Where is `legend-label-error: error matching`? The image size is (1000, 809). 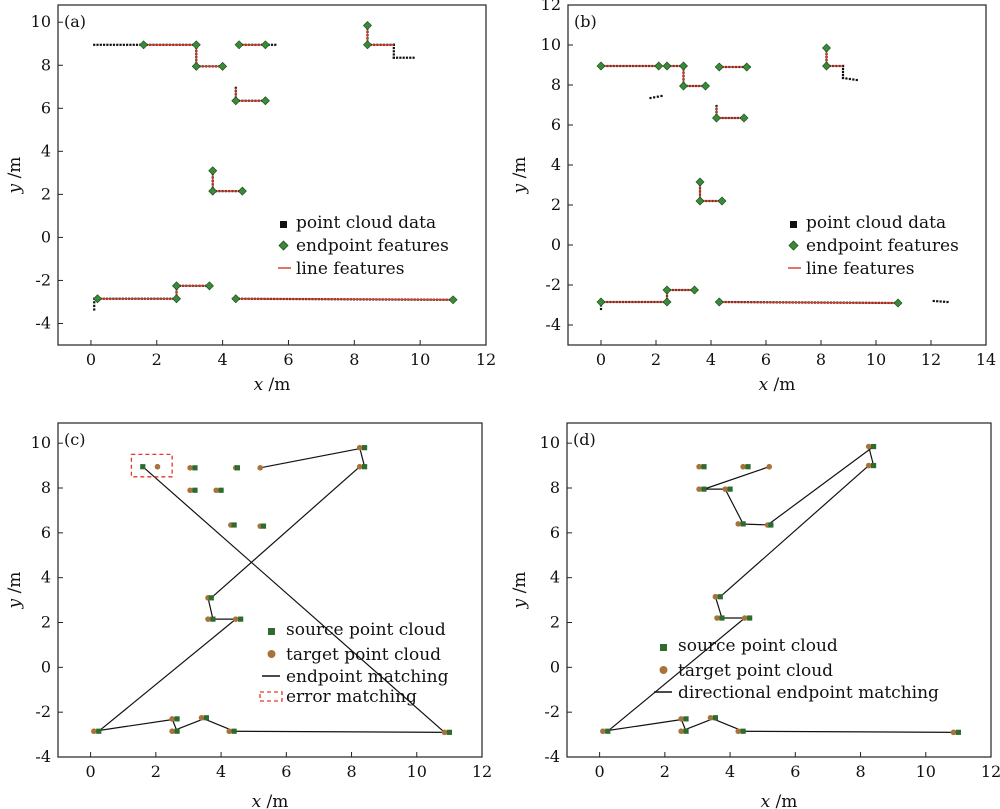
legend-label-error: error matching is located at coordinates (351, 697).